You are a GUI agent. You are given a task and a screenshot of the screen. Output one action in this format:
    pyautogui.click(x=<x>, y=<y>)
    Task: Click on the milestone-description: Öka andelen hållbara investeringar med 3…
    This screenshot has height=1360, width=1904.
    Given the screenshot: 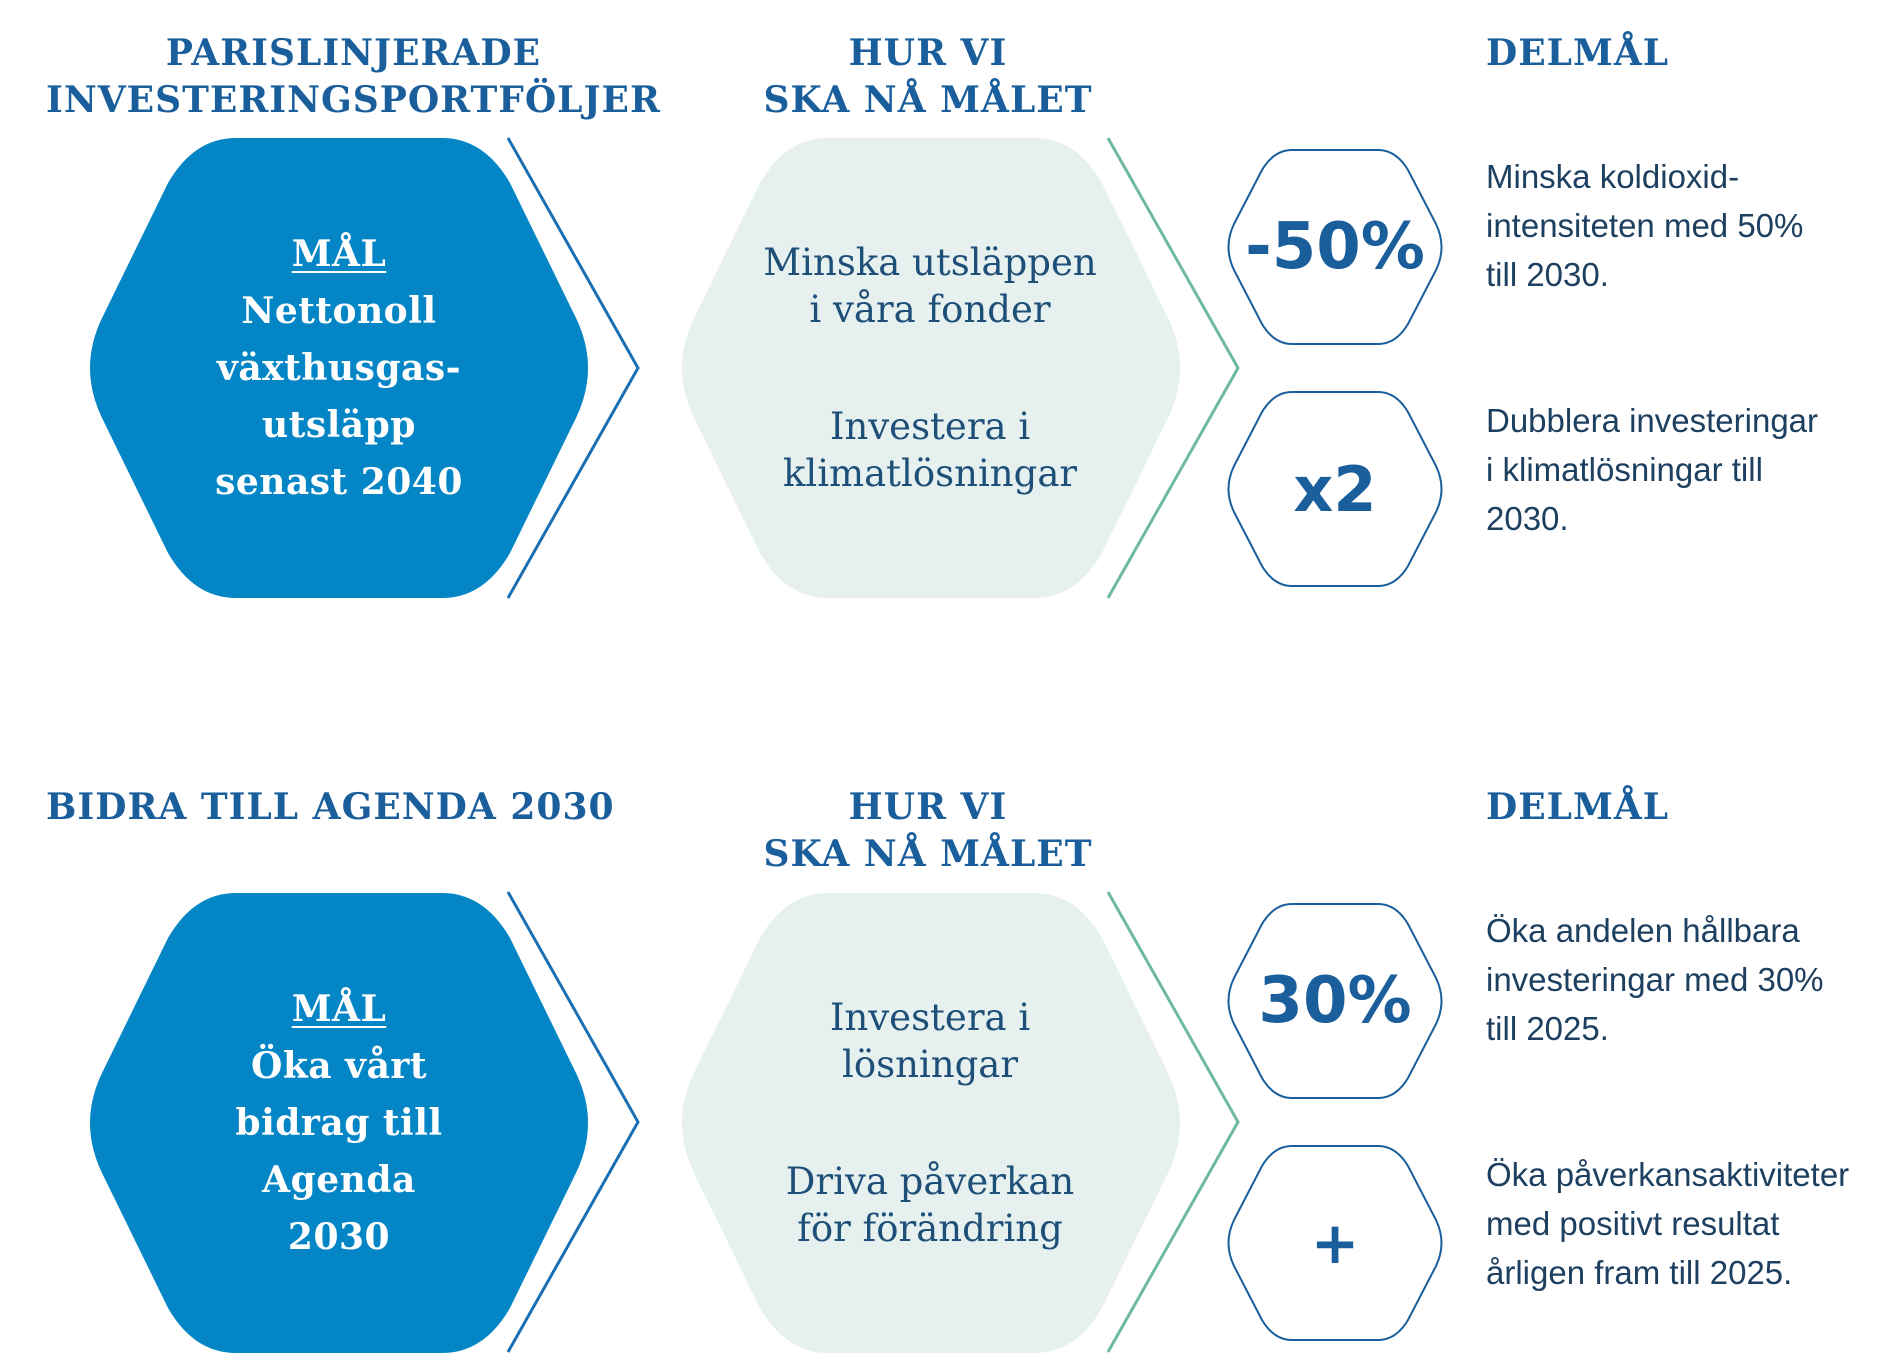 What is the action you would take?
    pyautogui.click(x=1655, y=979)
    